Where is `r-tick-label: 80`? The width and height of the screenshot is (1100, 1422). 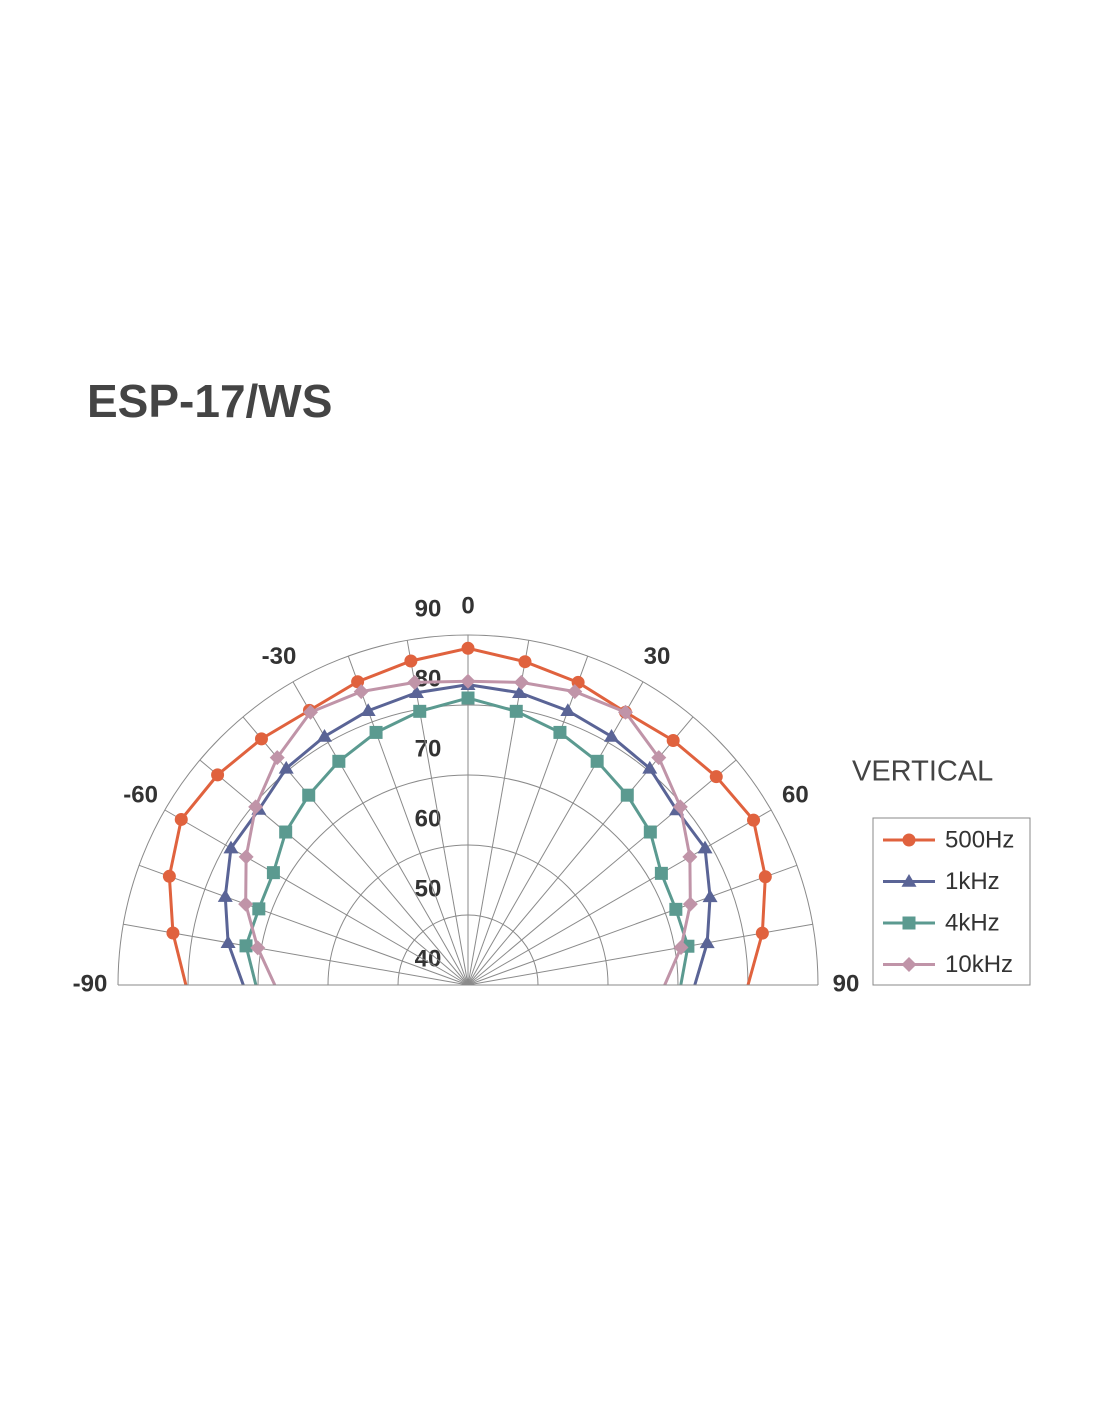
r-tick-label: 80 is located at coordinates (428, 678).